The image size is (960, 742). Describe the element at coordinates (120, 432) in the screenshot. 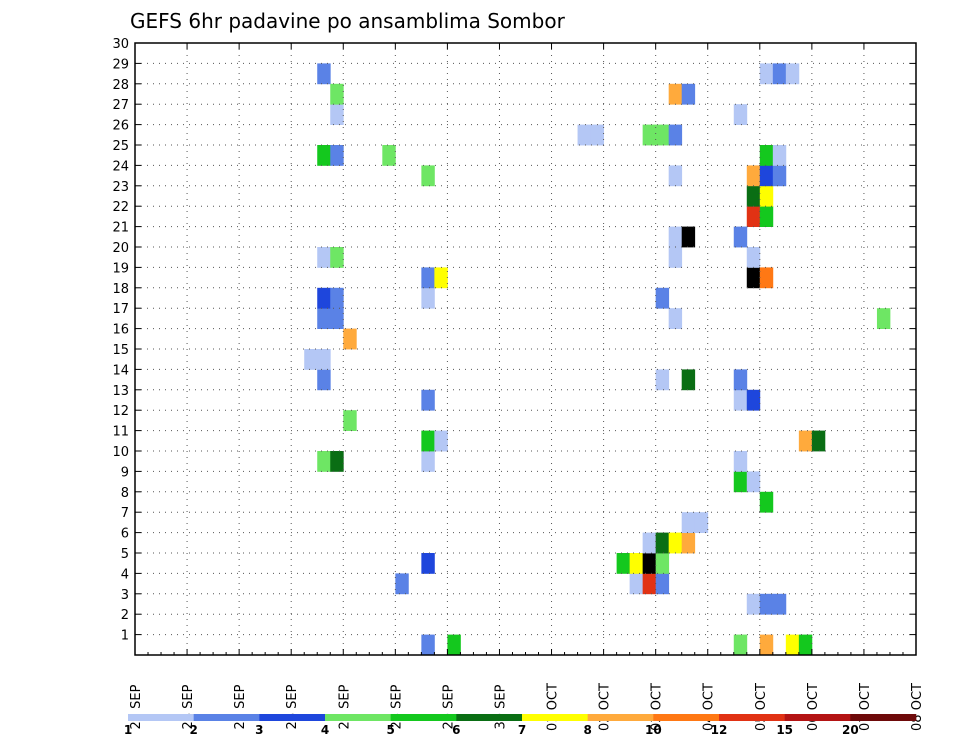

I see `y-tick-label: 11` at that location.